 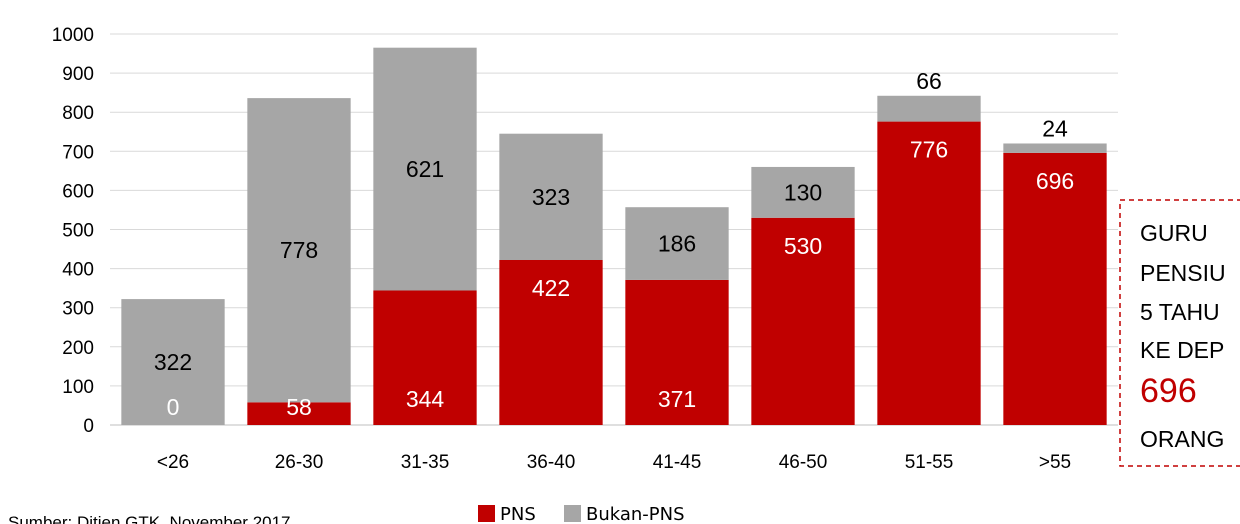 I want to click on data-label: 621, so click(x=425, y=169).